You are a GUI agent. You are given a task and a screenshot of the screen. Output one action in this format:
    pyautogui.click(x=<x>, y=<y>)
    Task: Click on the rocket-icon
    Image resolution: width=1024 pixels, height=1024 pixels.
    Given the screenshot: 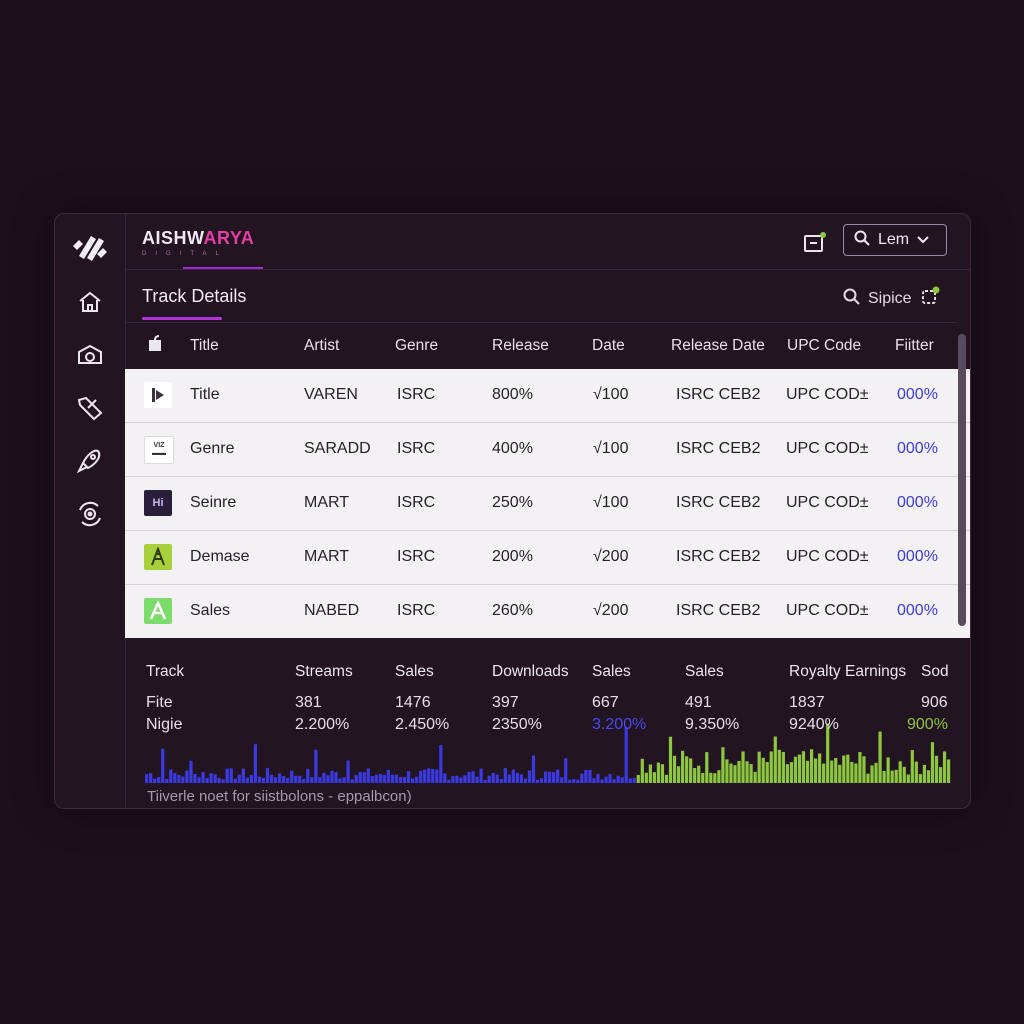 What is the action you would take?
    pyautogui.click(x=90, y=463)
    